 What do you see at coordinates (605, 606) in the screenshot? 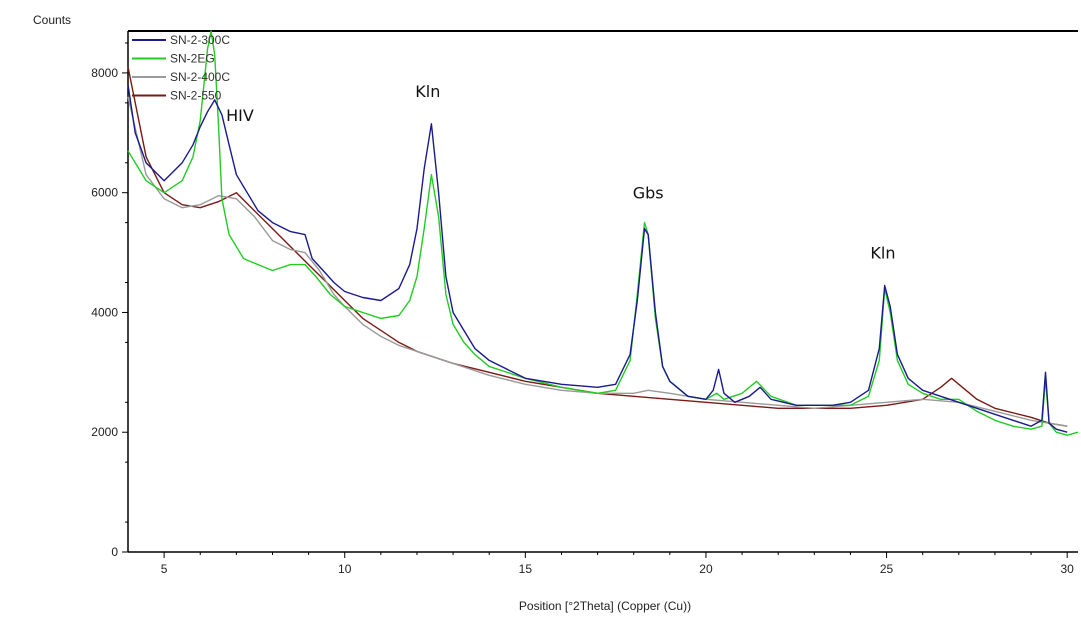
I see `x-axis-title: Position [°2Theta] (Copper (Cu))` at bounding box center [605, 606].